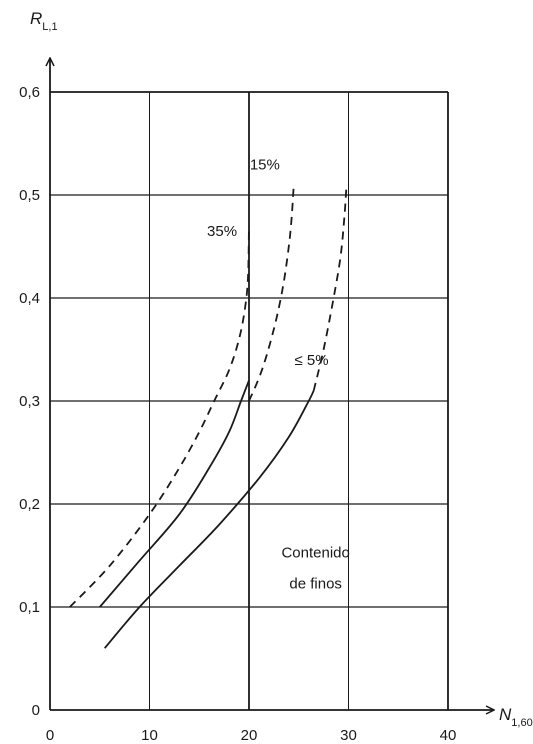  What do you see at coordinates (29, 504) in the screenshot?
I see `y-tick-label: 0,2` at bounding box center [29, 504].